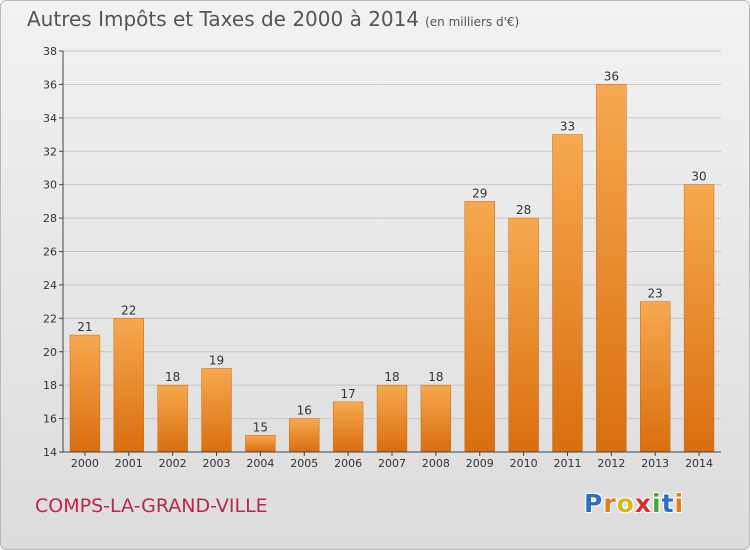  What do you see at coordinates (348, 463) in the screenshot?
I see `x-tick-label: 2006` at bounding box center [348, 463].